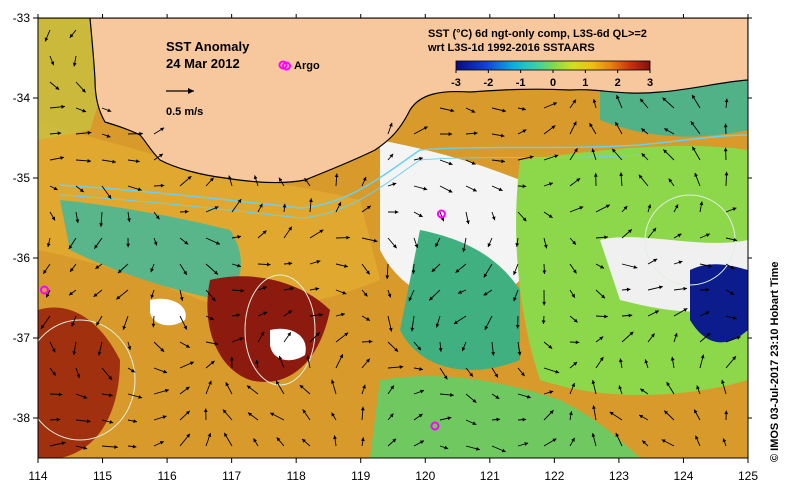 This screenshot has width=790, height=492. I want to click on velocity-scale: 0.5 m/s, so click(184, 103).